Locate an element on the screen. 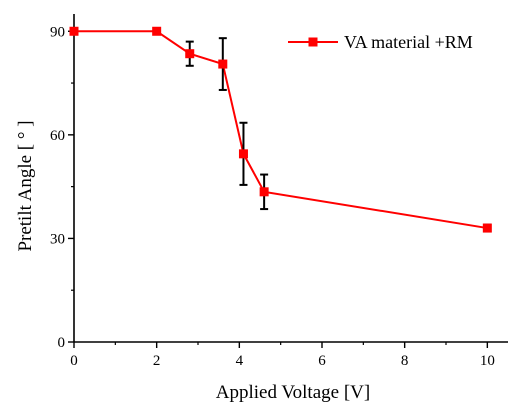 This screenshot has height=406, width=508. y-tick-label: 60 is located at coordinates (57, 136).